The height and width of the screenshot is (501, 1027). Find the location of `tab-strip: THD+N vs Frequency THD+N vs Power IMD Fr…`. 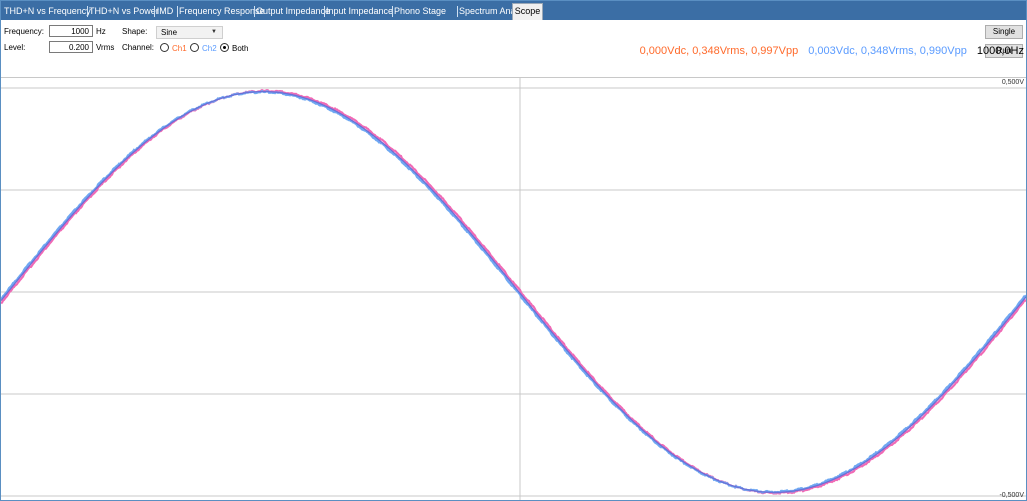

tab-strip: THD+N vs Frequency THD+N vs Power IMD Fr… is located at coordinates (513, 10).